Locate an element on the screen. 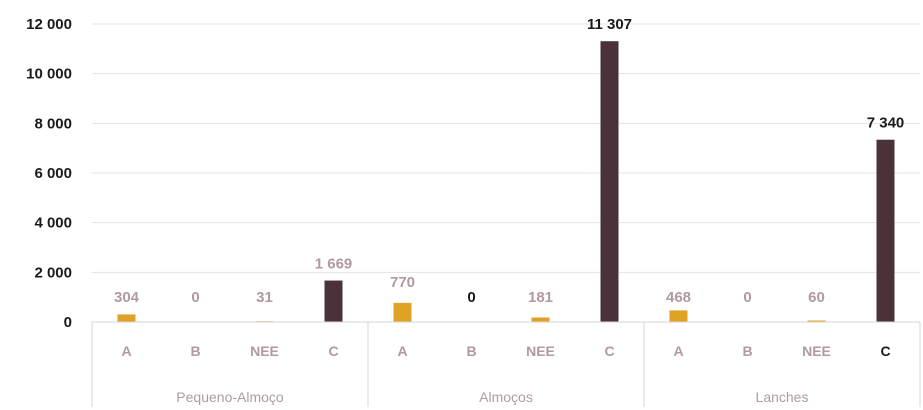 Image resolution: width=923 pixels, height=410 pixels. x-group-label: Pequeno-Almoço is located at coordinates (230, 397).